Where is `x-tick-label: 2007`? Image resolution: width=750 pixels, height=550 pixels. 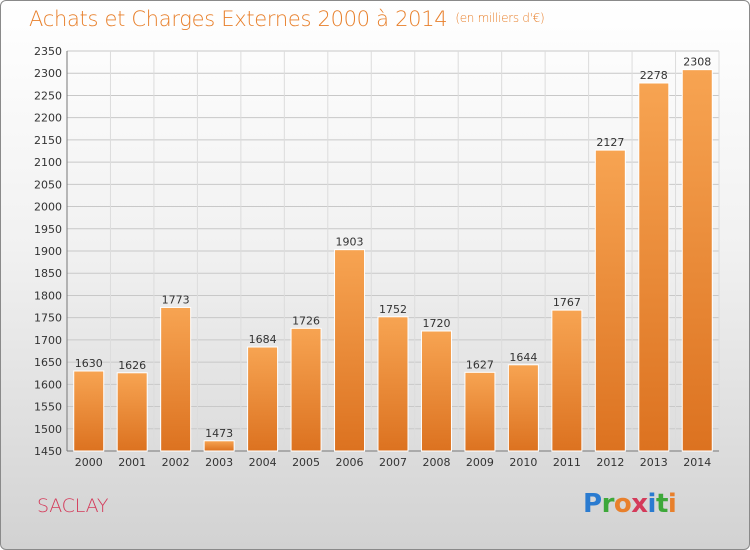
x-tick-label: 2007 is located at coordinates (393, 462).